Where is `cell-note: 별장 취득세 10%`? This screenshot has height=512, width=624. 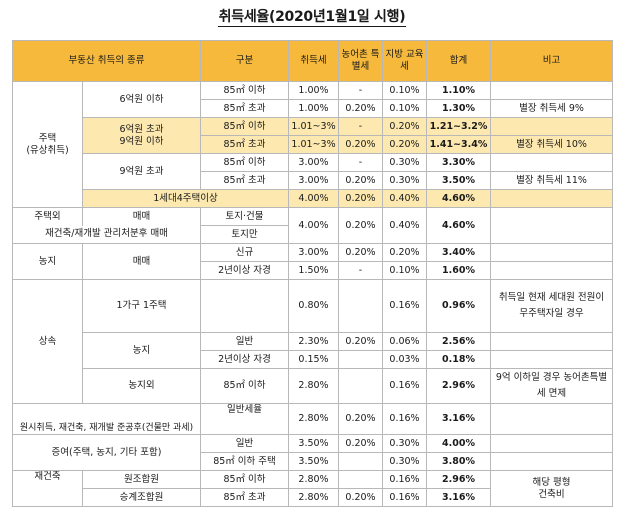 cell-note: 별장 취득세 10% is located at coordinates (551, 144).